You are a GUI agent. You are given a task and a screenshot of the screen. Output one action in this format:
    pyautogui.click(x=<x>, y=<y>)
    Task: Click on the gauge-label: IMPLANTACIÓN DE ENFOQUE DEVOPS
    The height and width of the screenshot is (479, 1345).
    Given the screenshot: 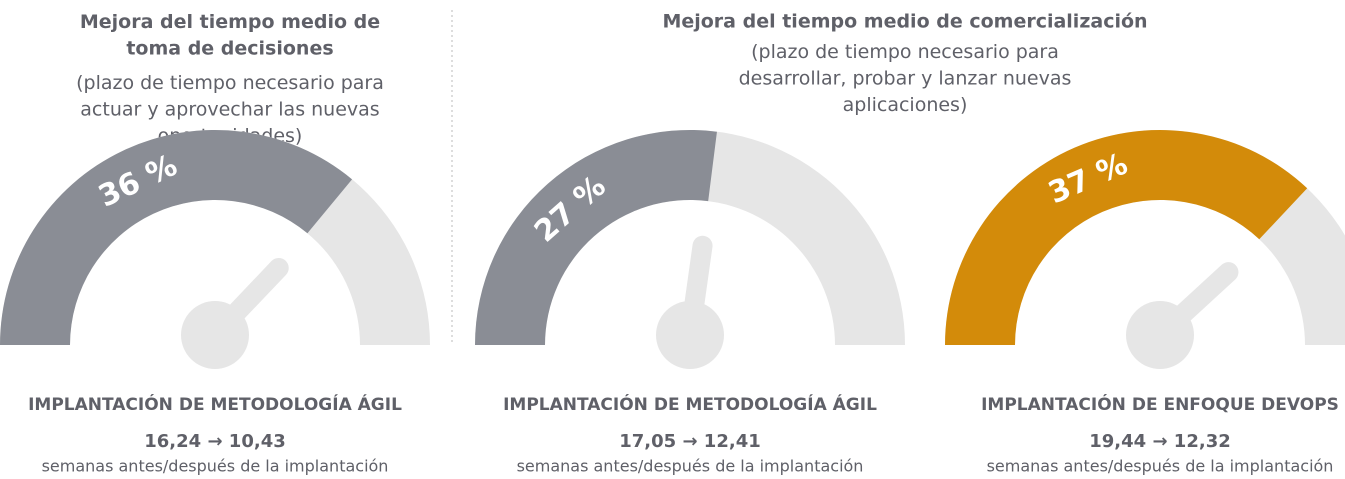 What is the action you would take?
    pyautogui.click(x=1160, y=404)
    